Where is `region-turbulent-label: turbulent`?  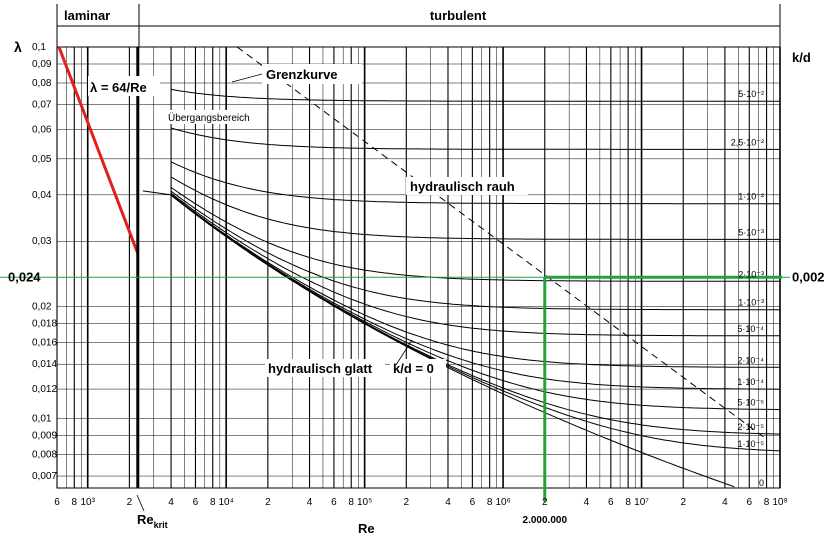
region-turbulent-label: turbulent is located at coordinates (458, 15).